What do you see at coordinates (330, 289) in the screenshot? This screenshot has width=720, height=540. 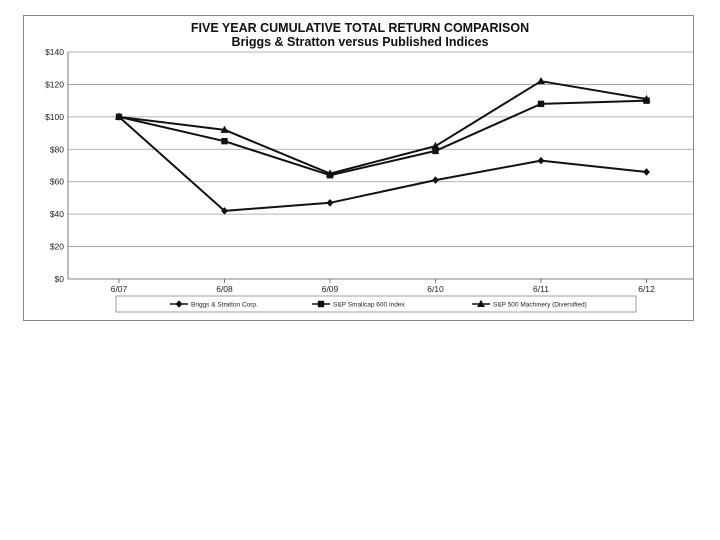 I see `x-tick-label: 6/09` at bounding box center [330, 289].